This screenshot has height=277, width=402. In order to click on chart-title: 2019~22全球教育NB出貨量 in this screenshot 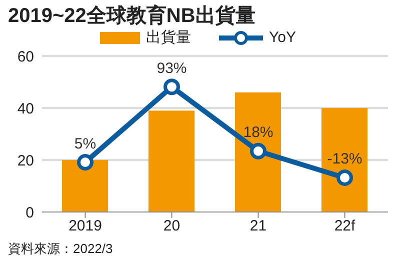, I will do `click(132, 16)`.